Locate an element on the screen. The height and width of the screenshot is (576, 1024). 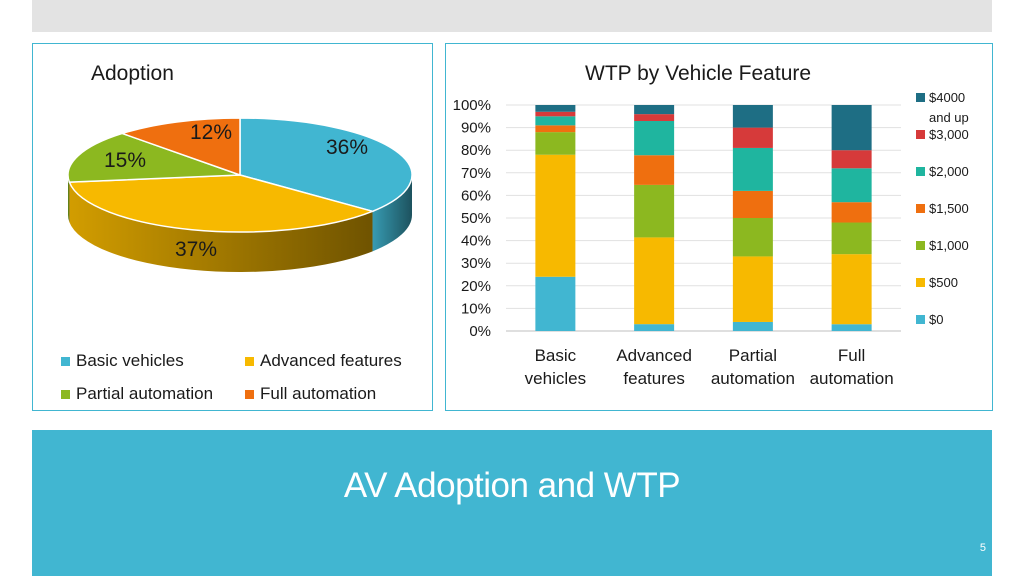
x-tick-label-full-automation: automation is located at coordinates (852, 378).